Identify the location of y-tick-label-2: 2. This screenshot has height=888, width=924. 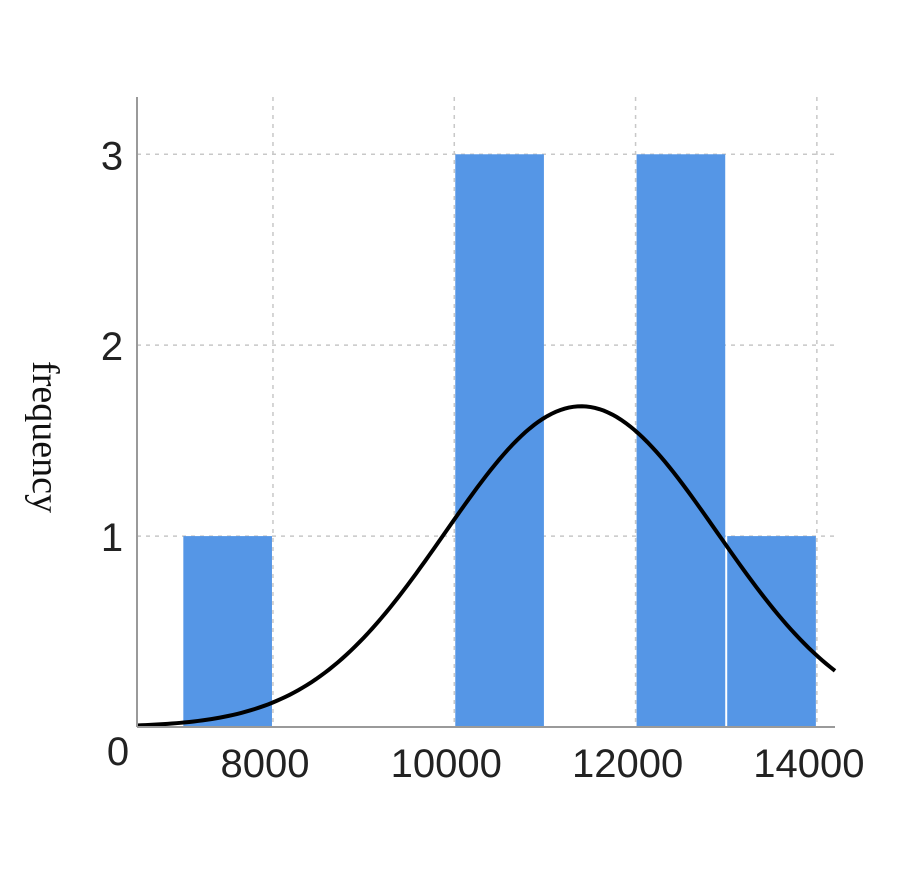
(112, 347).